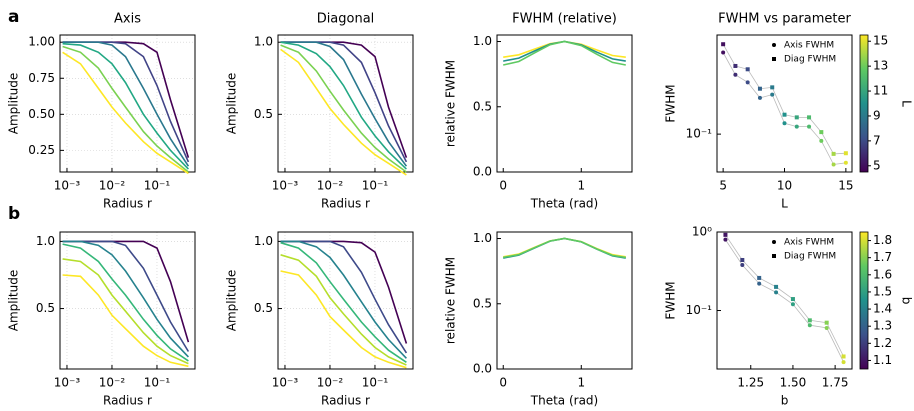 This screenshot has width=914, height=411. Describe the element at coordinates (835, 383) in the screenshot. I see `x-tick-label: 1.75` at that location.